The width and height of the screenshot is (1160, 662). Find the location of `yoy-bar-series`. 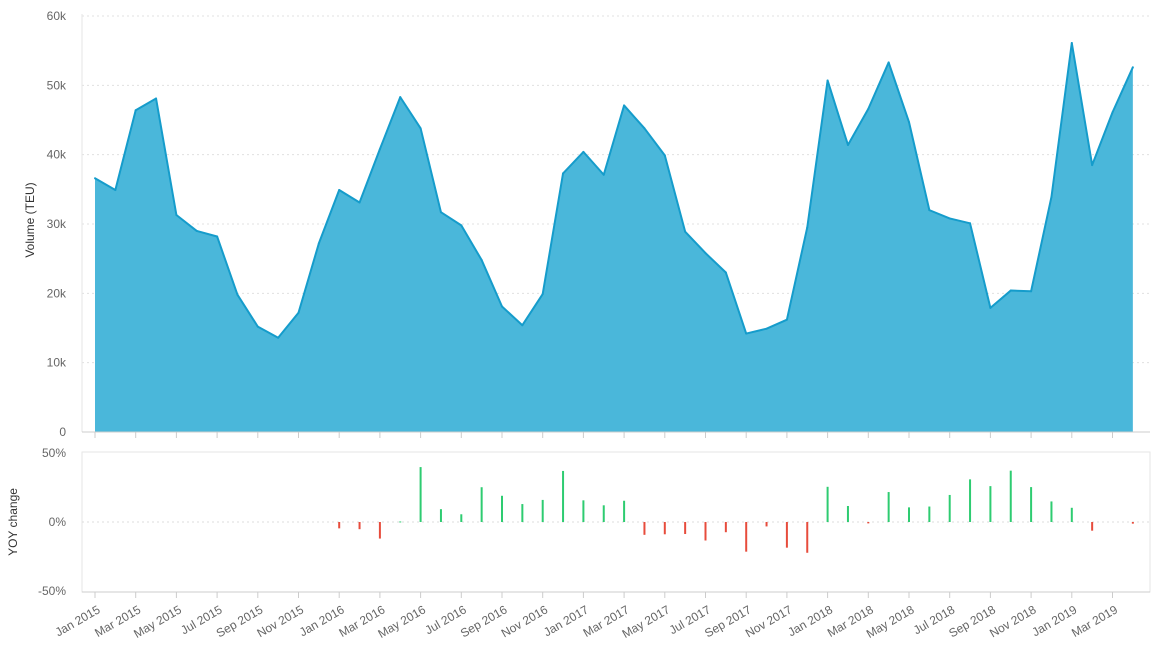

yoy-bar-series is located at coordinates (736, 510).